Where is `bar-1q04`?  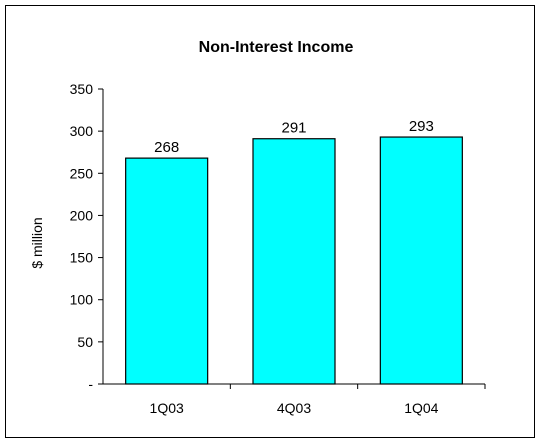
bar-1q04 is located at coordinates (421, 260).